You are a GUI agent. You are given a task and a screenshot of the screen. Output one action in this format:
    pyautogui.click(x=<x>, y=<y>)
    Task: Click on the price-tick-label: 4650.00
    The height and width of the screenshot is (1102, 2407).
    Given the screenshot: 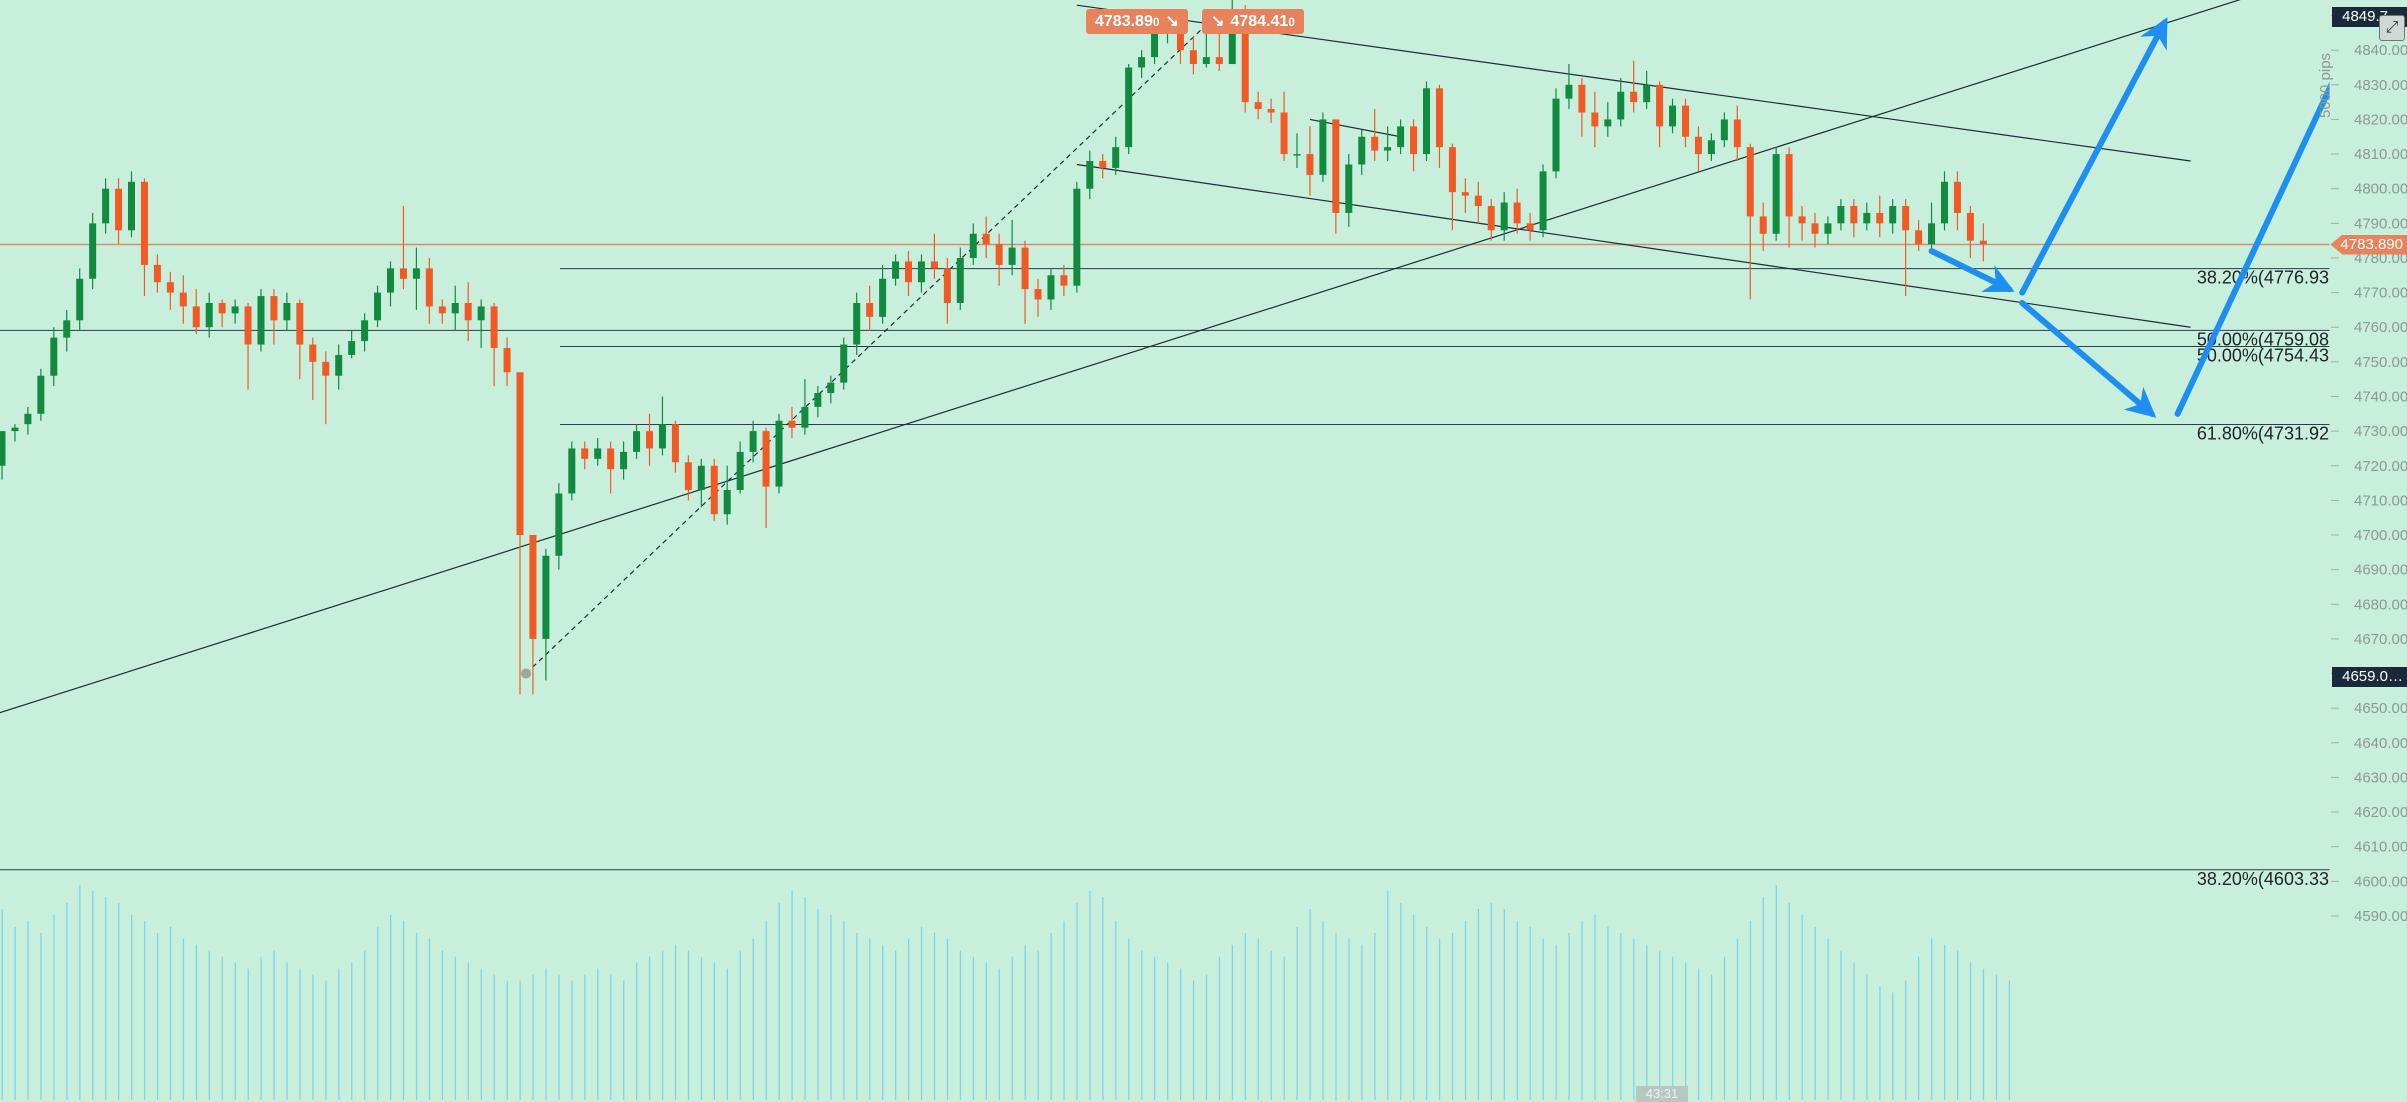 What is the action you would take?
    pyautogui.click(x=2380, y=708)
    